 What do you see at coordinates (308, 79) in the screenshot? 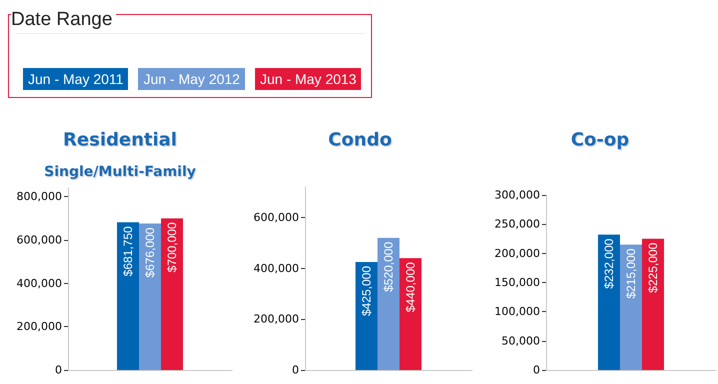
I see `text: Jun - May 2013` at bounding box center [308, 79].